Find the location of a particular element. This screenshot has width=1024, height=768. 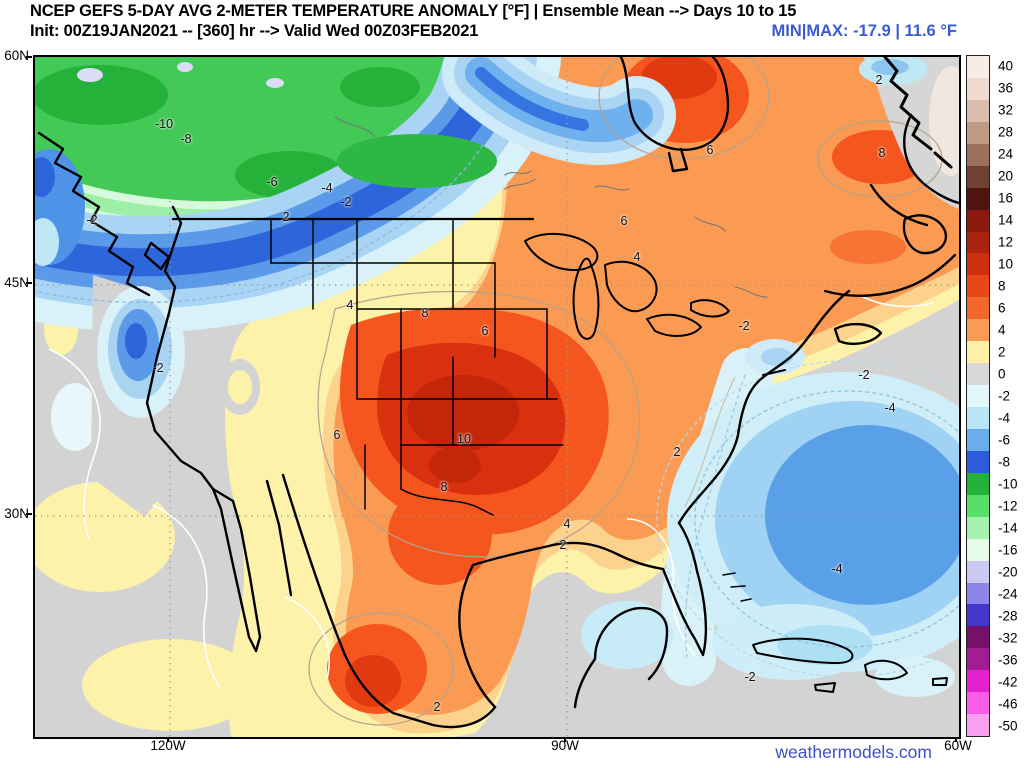

northeast-corner-mild is located at coordinates (909, 133).